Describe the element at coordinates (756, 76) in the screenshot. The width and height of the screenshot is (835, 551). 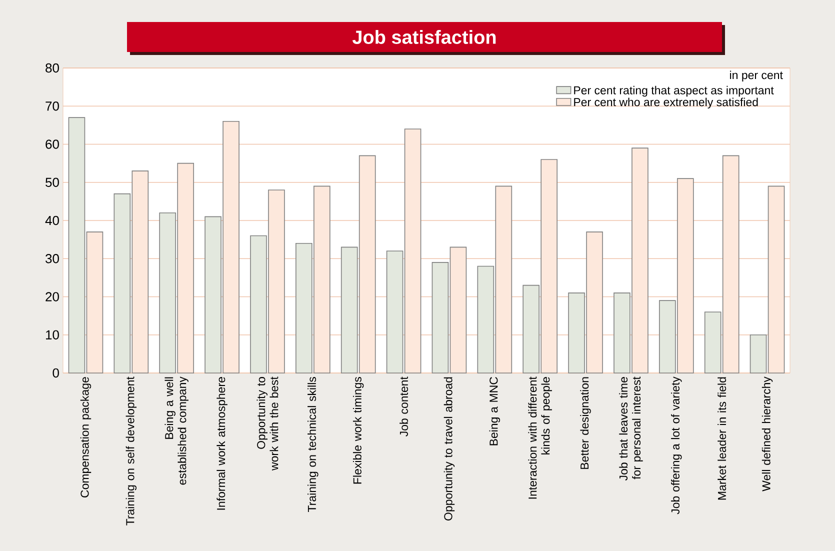
I see `annotation: in per cent` at that location.